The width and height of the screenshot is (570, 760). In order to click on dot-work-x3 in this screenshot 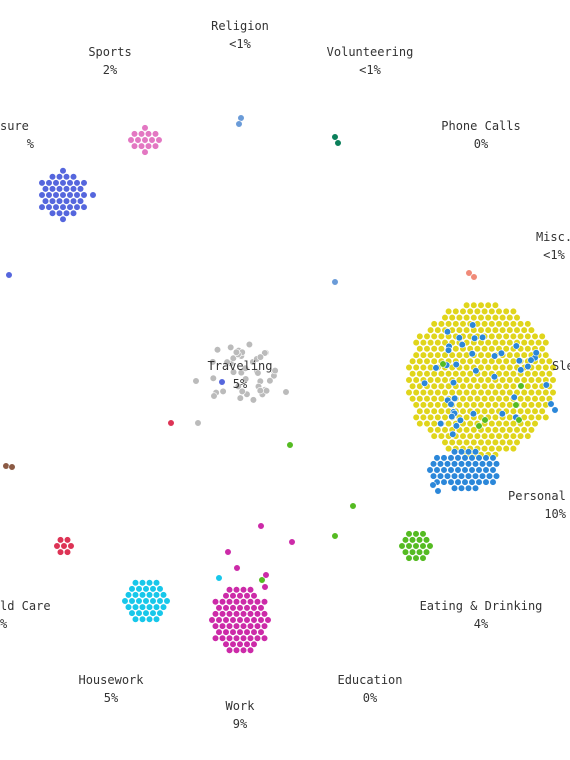, I will do `click(237, 568)`.